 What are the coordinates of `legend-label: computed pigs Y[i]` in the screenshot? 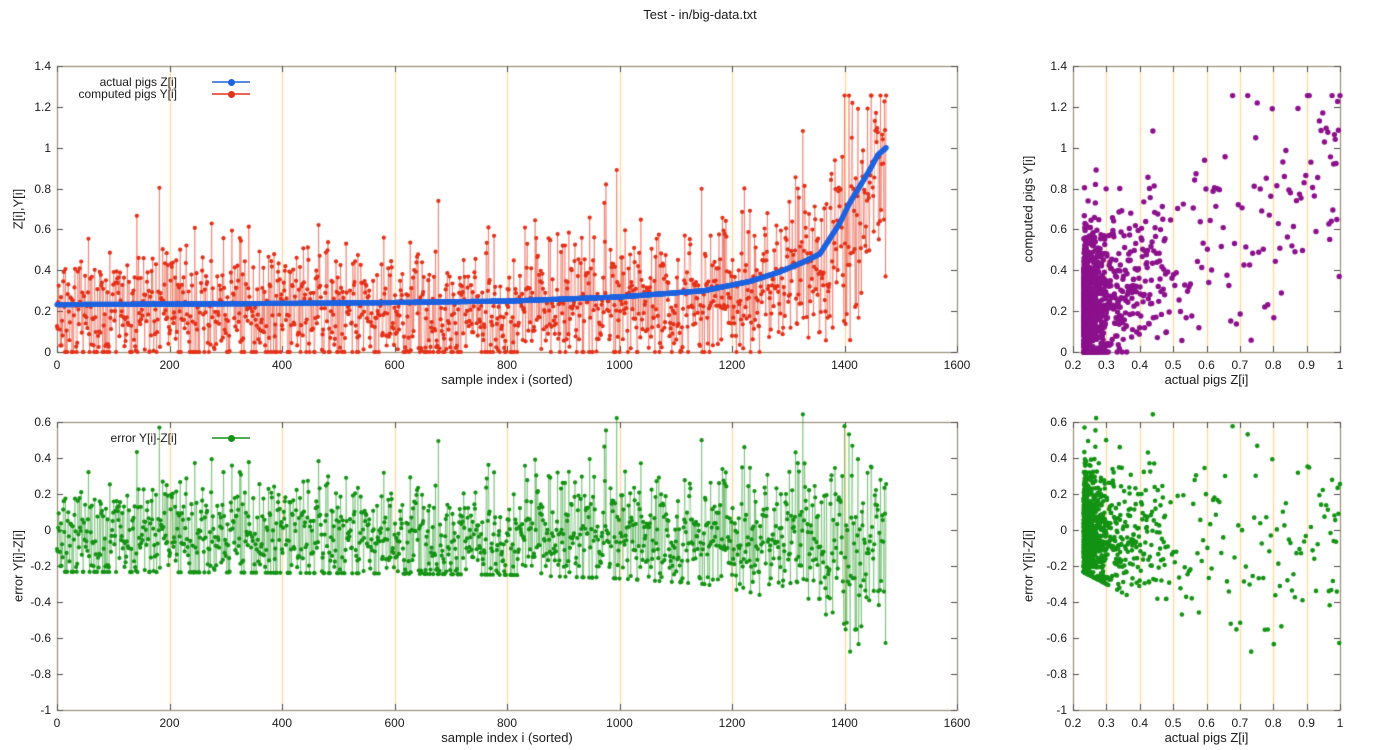 It's located at (127, 94).